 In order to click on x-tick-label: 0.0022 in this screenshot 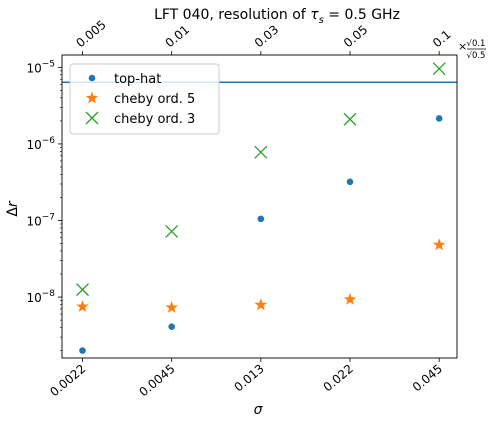, I will do `click(67, 381)`.